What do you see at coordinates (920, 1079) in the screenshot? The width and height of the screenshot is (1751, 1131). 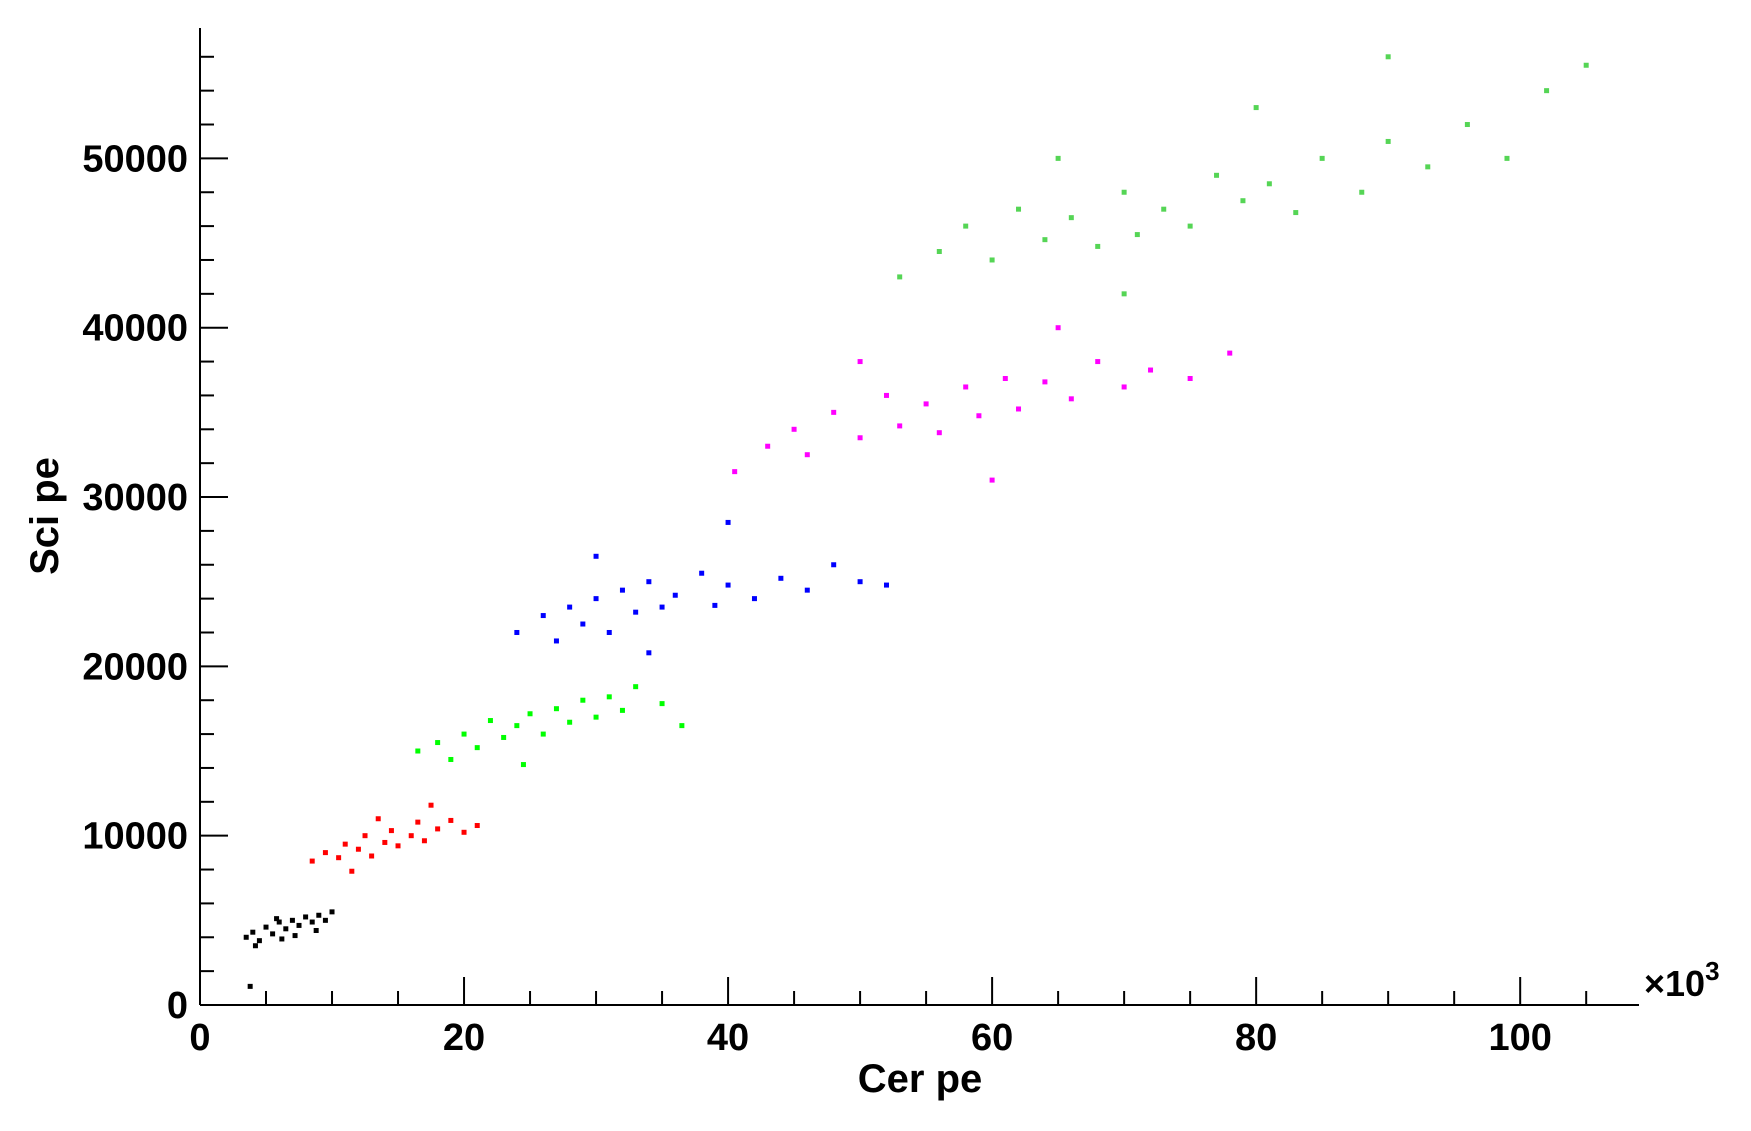 I see `x-axis-title: Cer pe` at bounding box center [920, 1079].